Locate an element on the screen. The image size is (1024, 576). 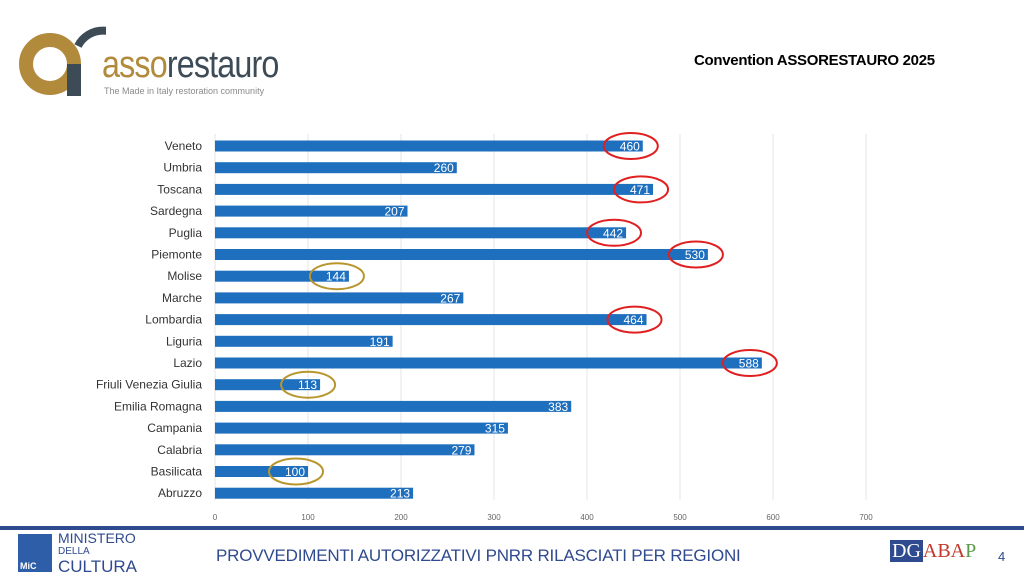
data-label: 144 is located at coordinates (336, 277).